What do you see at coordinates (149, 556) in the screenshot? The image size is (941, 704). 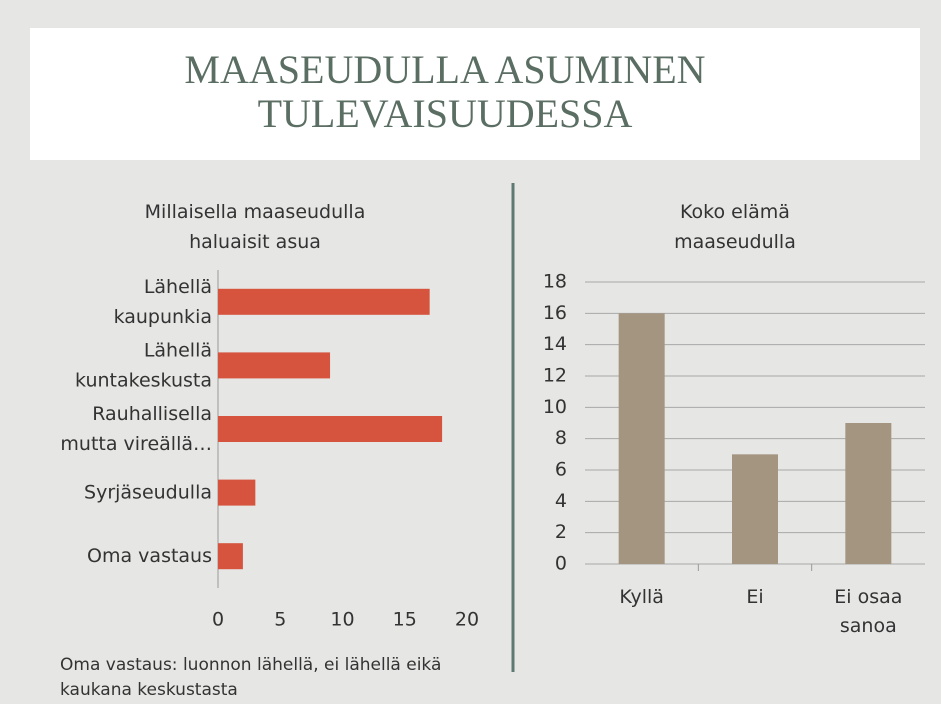 I see `y-tick-label: Oma vastaus` at bounding box center [149, 556].